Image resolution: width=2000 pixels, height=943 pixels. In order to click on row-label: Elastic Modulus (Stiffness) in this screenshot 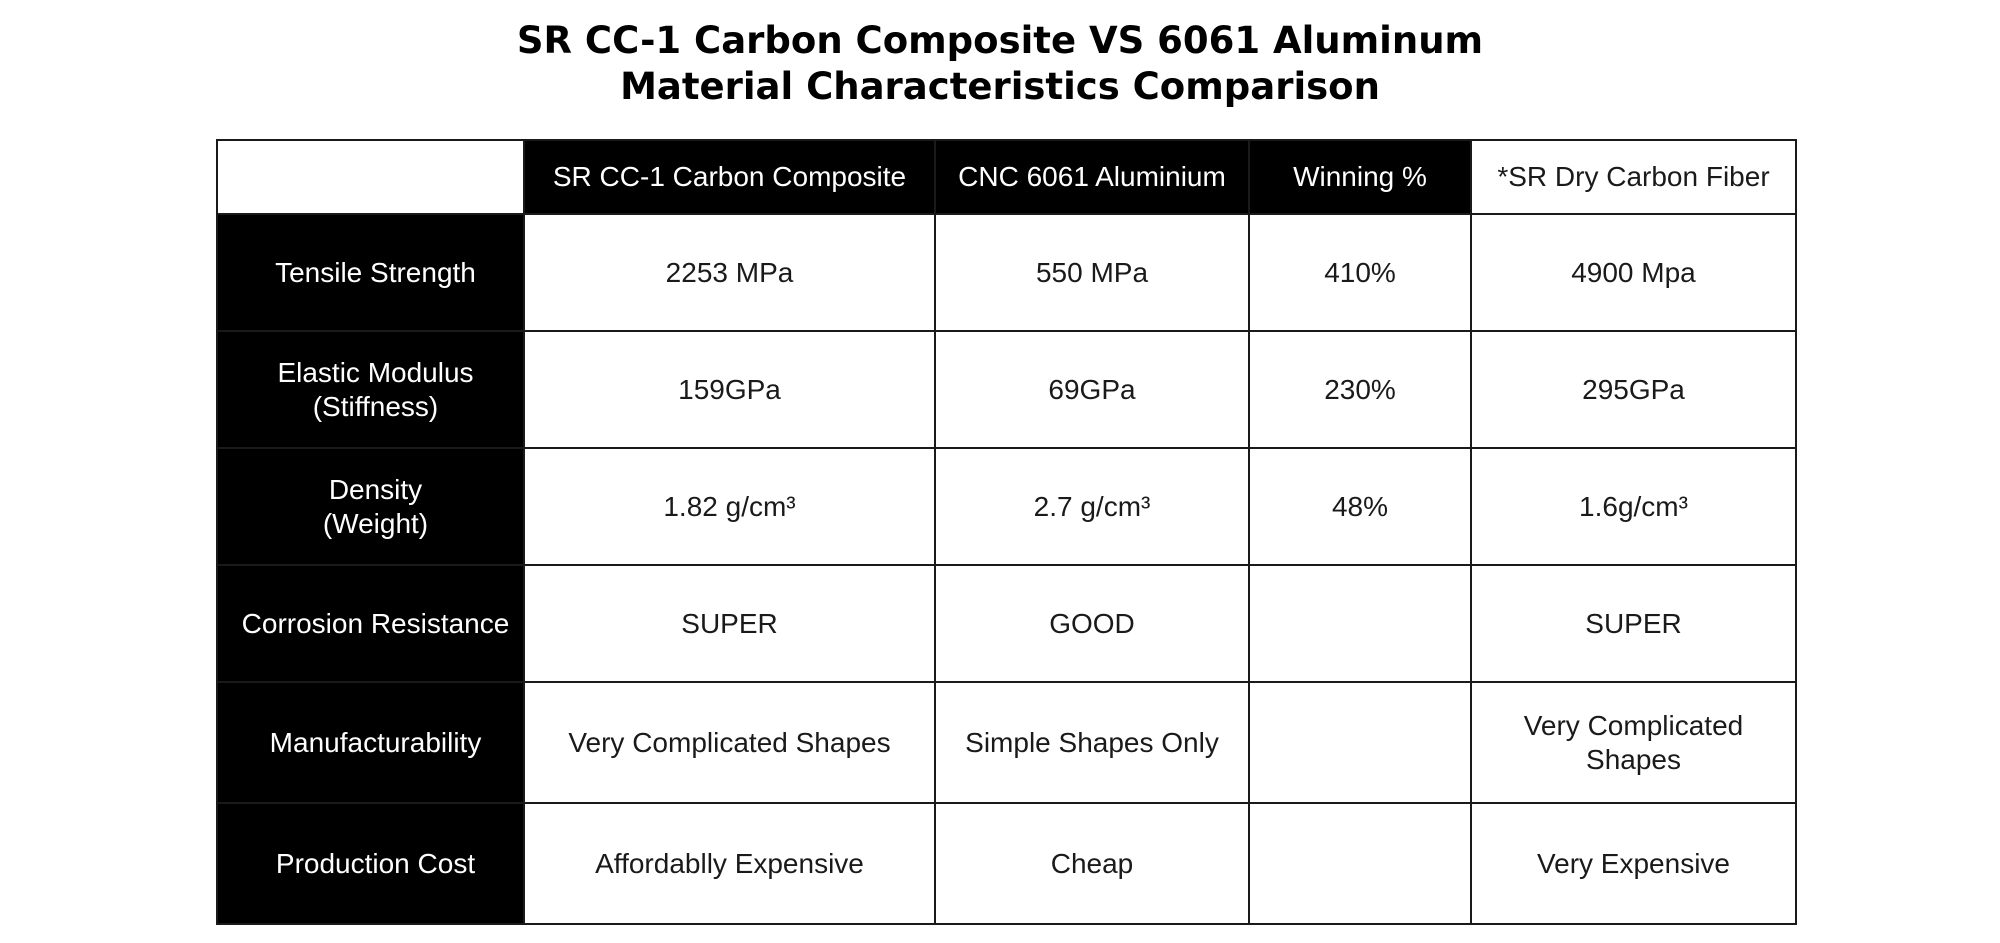, I will do `click(370, 389)`.